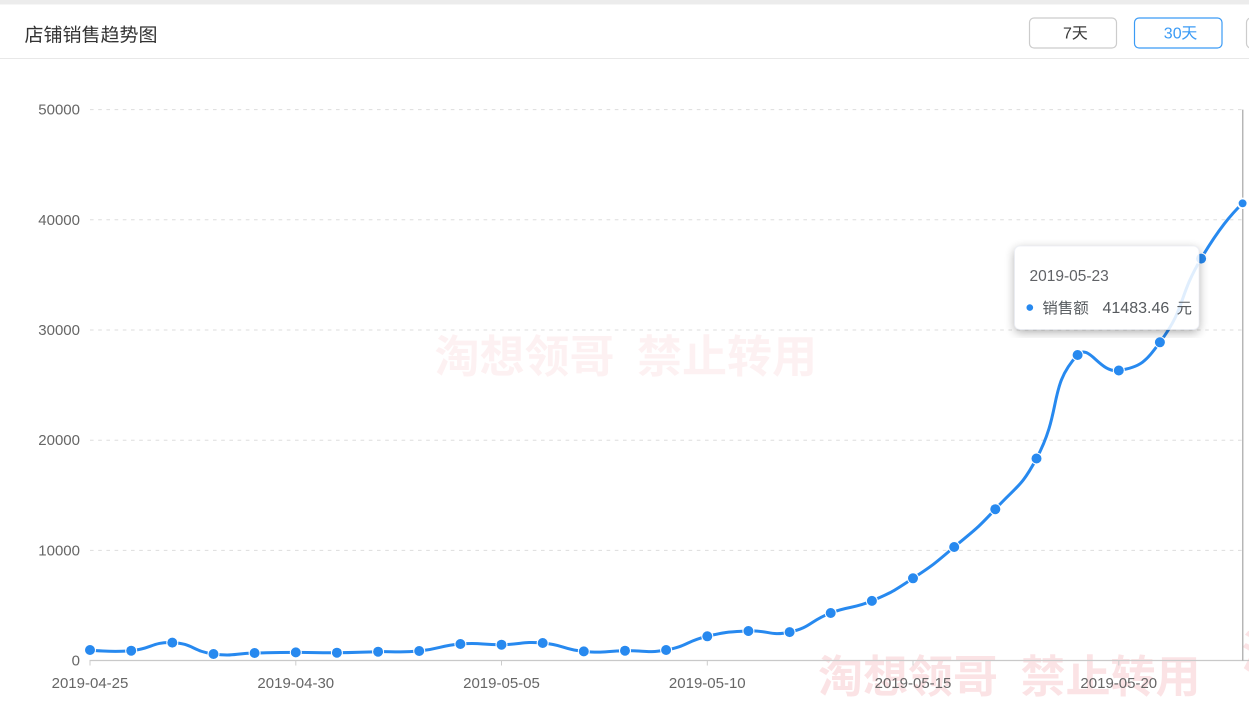 Image resolution: width=1249 pixels, height=714 pixels. Describe the element at coordinates (59, 440) in the screenshot. I see `svg-text: 20000` at that location.